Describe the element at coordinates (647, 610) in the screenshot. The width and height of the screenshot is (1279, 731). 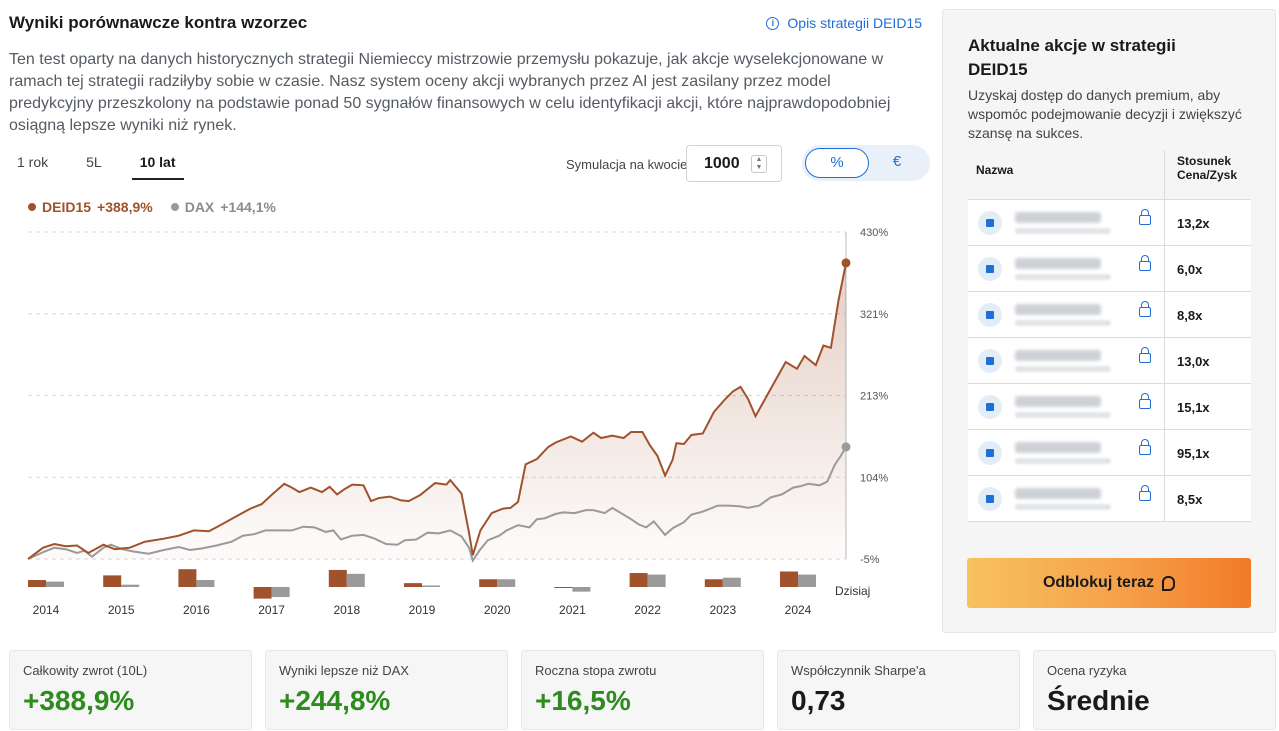
I see `year-label: 2022` at that location.